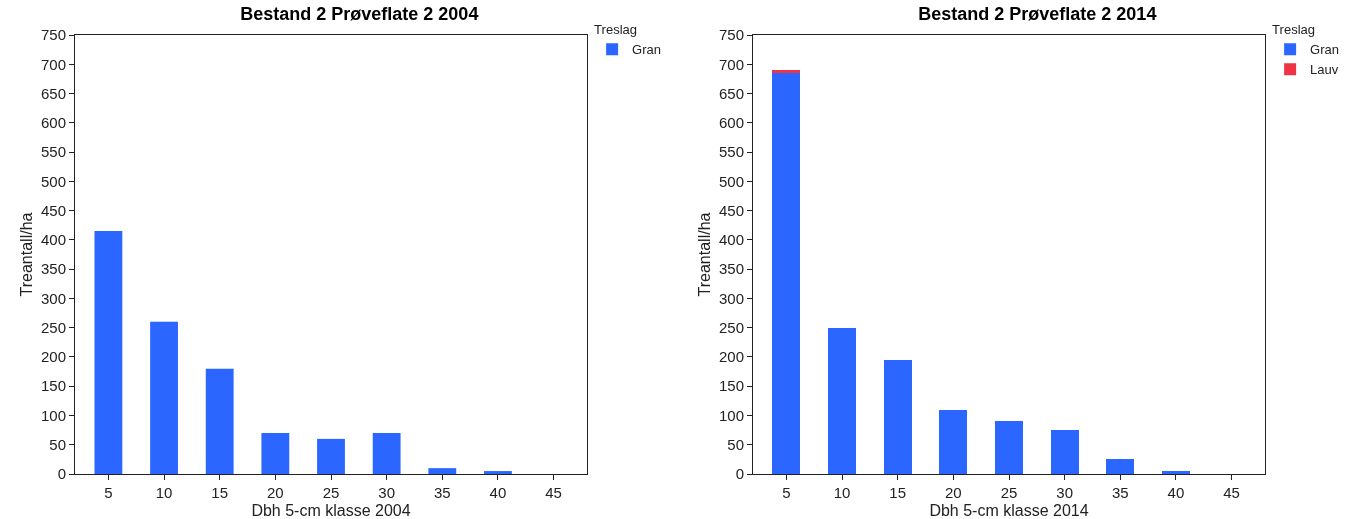  What do you see at coordinates (331, 510) in the screenshot?
I see `x-axis-title: Dbh 5-cm klasse 2004` at bounding box center [331, 510].